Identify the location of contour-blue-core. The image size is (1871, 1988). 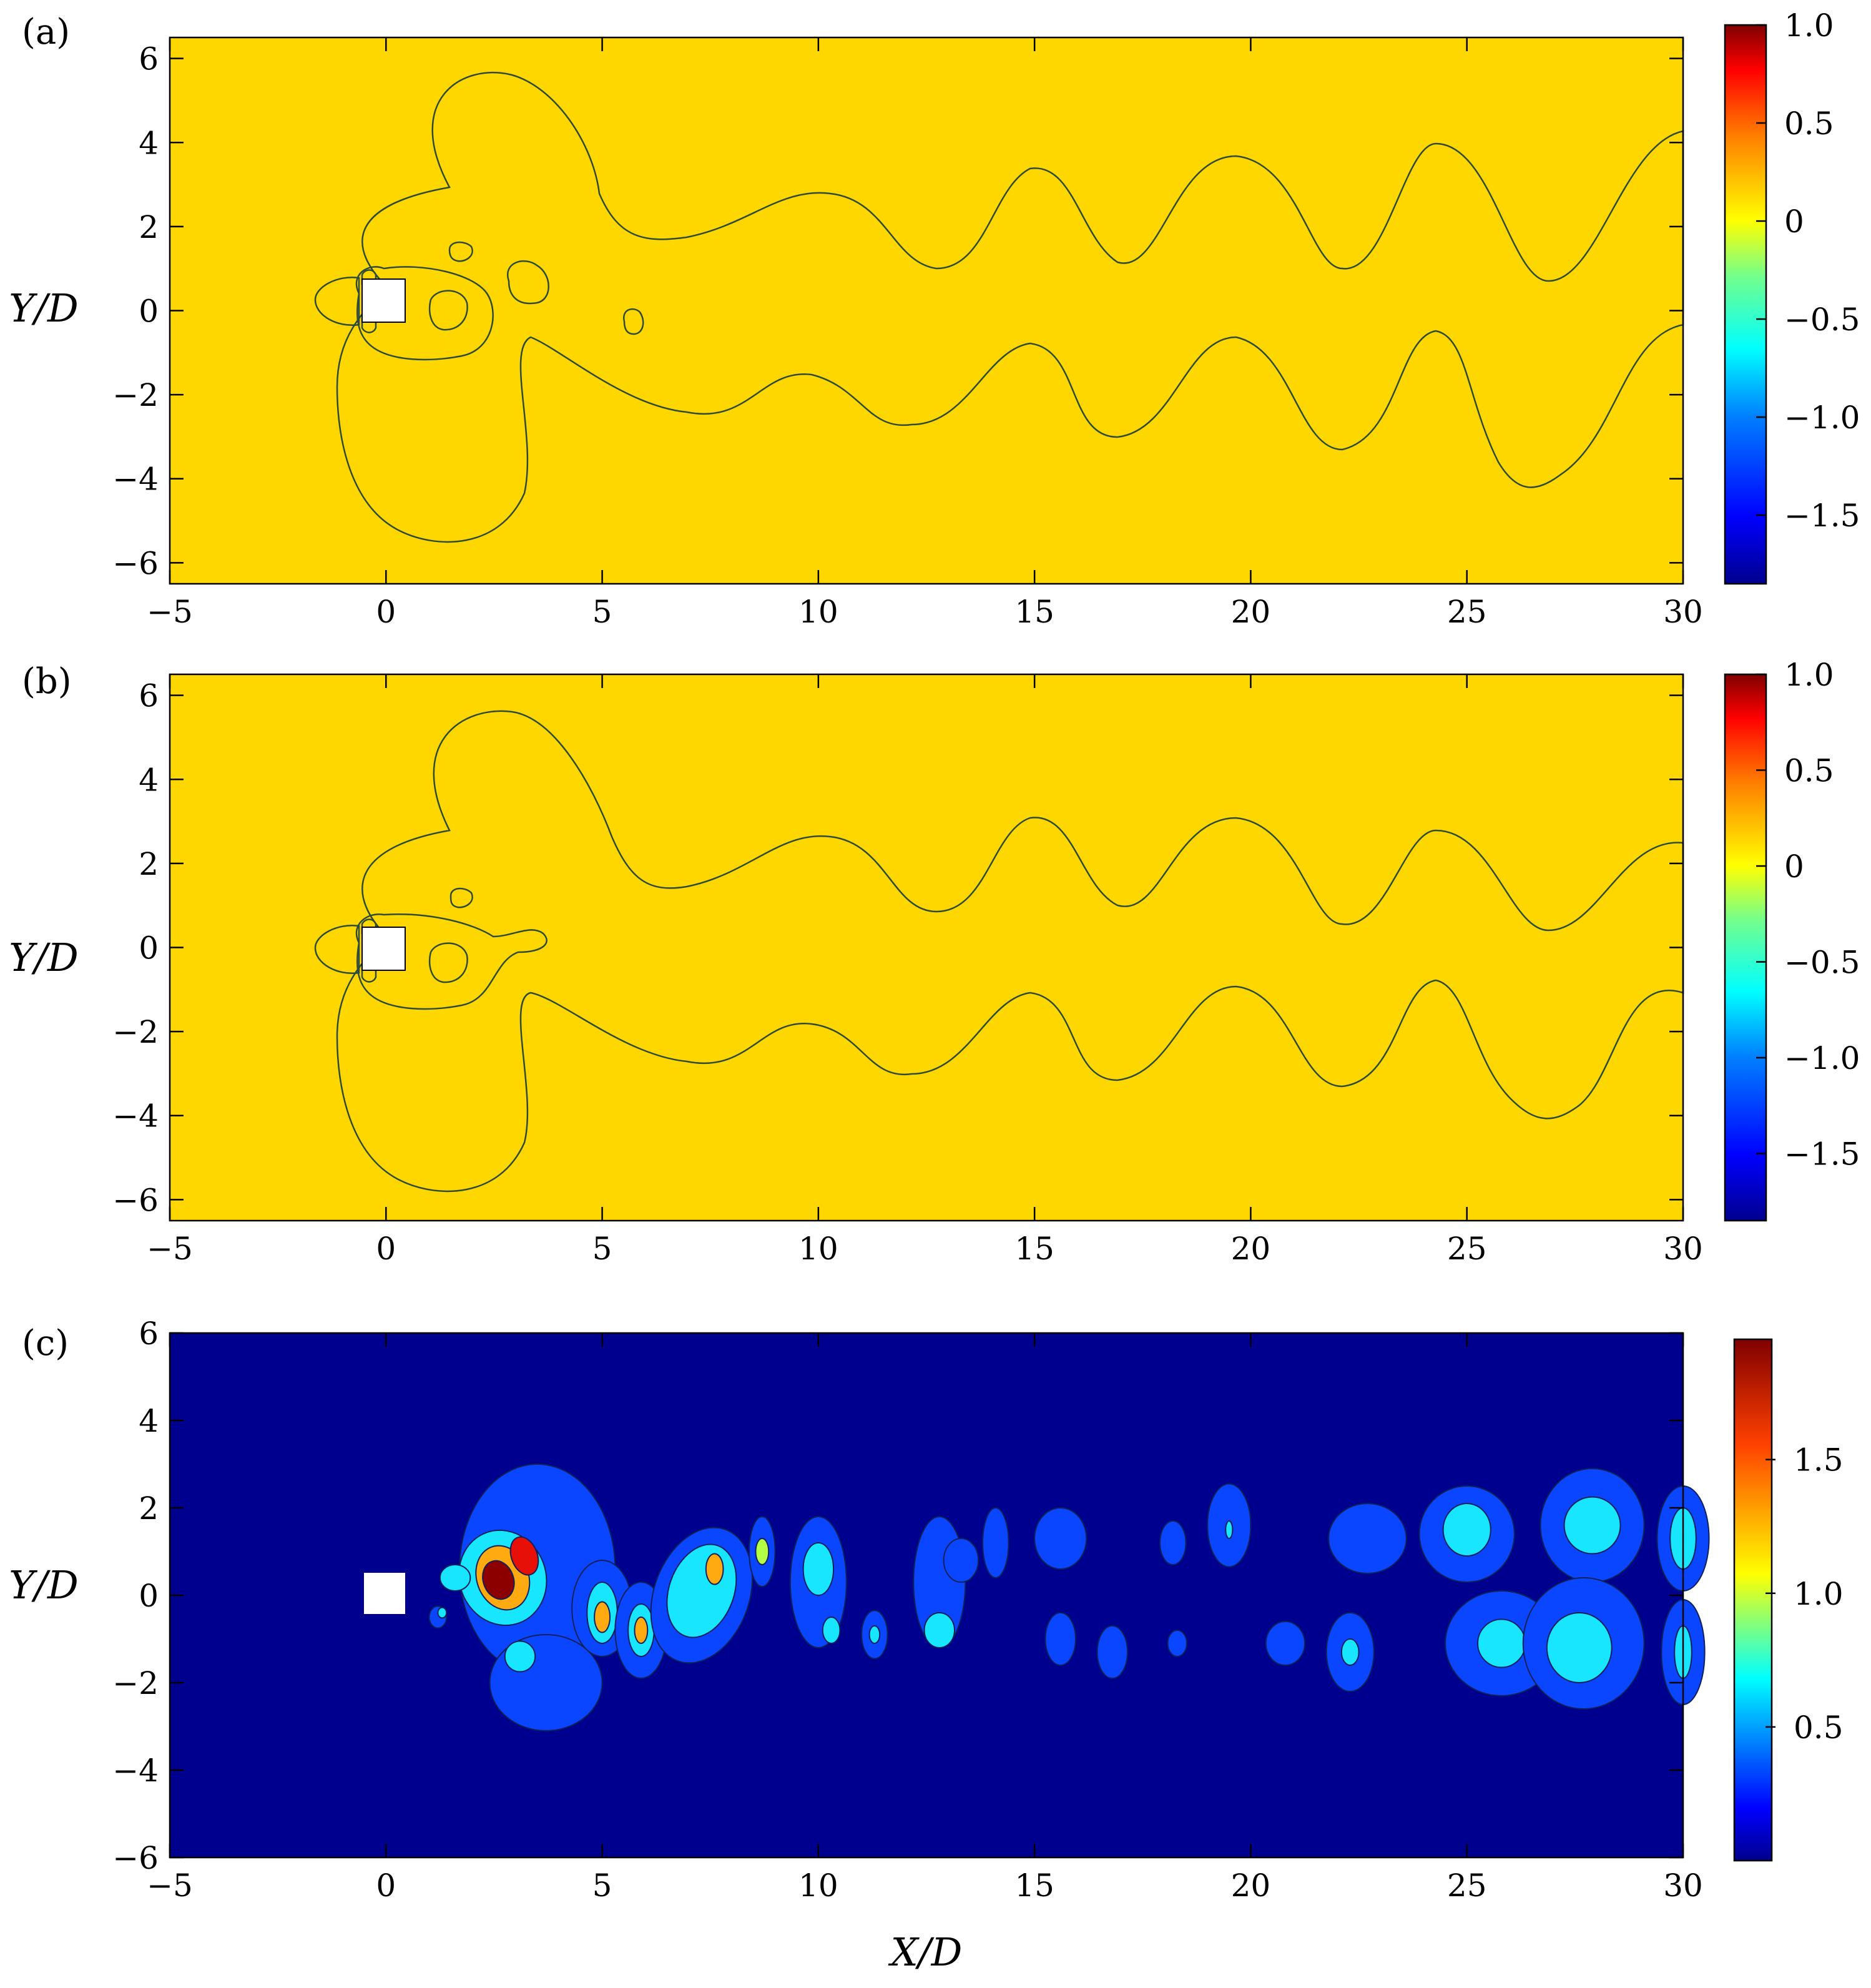
(448, 311).